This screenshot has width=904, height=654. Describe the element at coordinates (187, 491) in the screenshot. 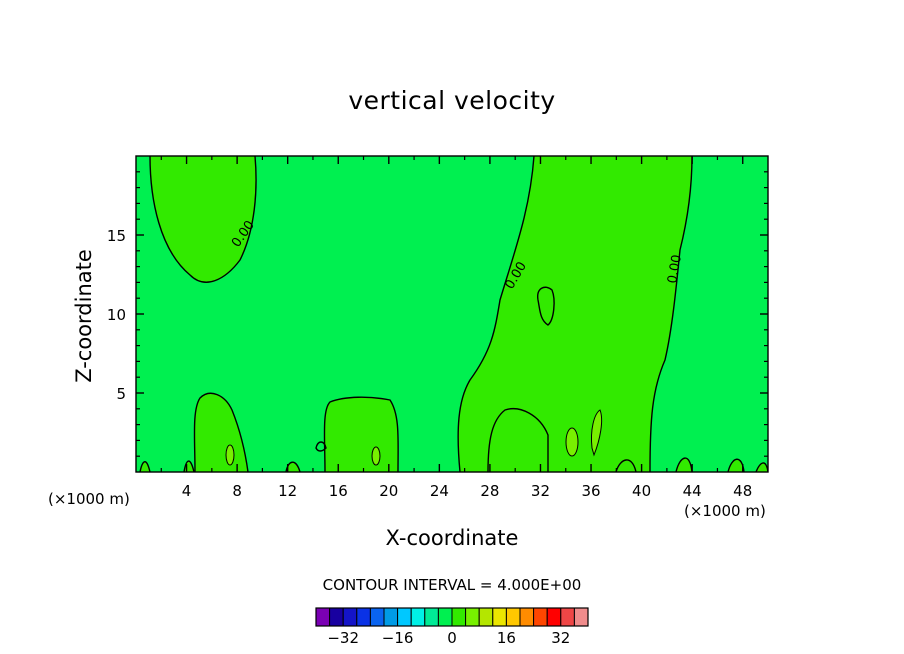

I see `x-tick-label: 4` at that location.